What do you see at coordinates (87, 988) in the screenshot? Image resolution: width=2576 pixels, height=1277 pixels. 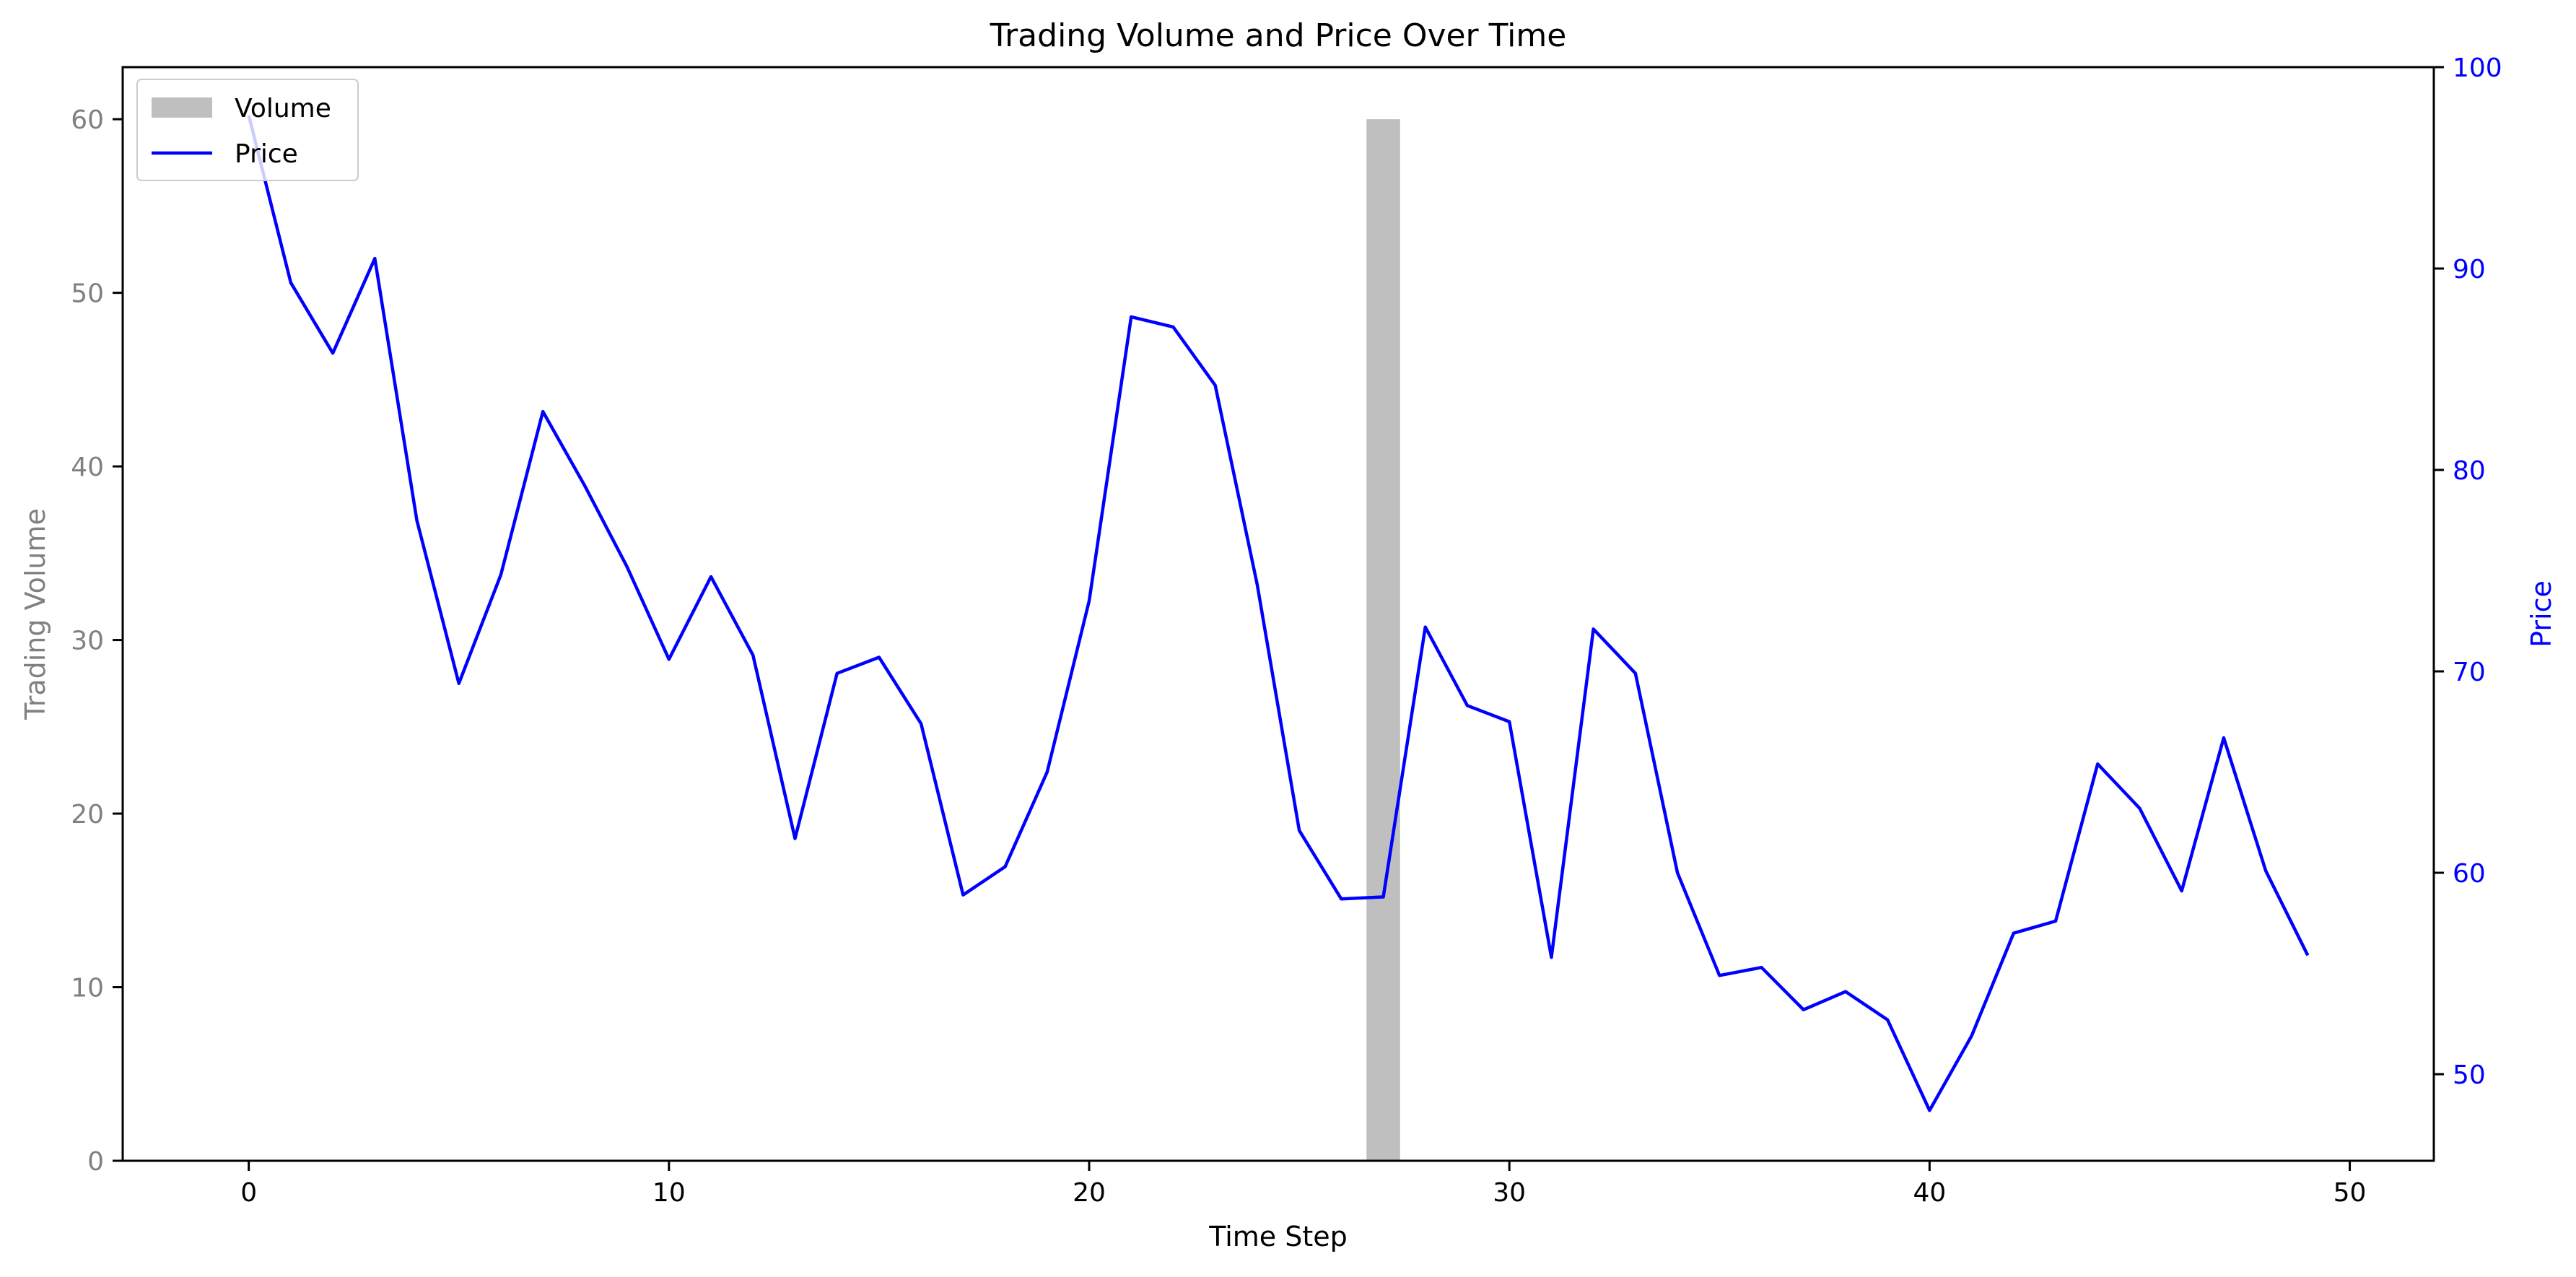 I see `y-left-tick-label: 10` at bounding box center [87, 988].